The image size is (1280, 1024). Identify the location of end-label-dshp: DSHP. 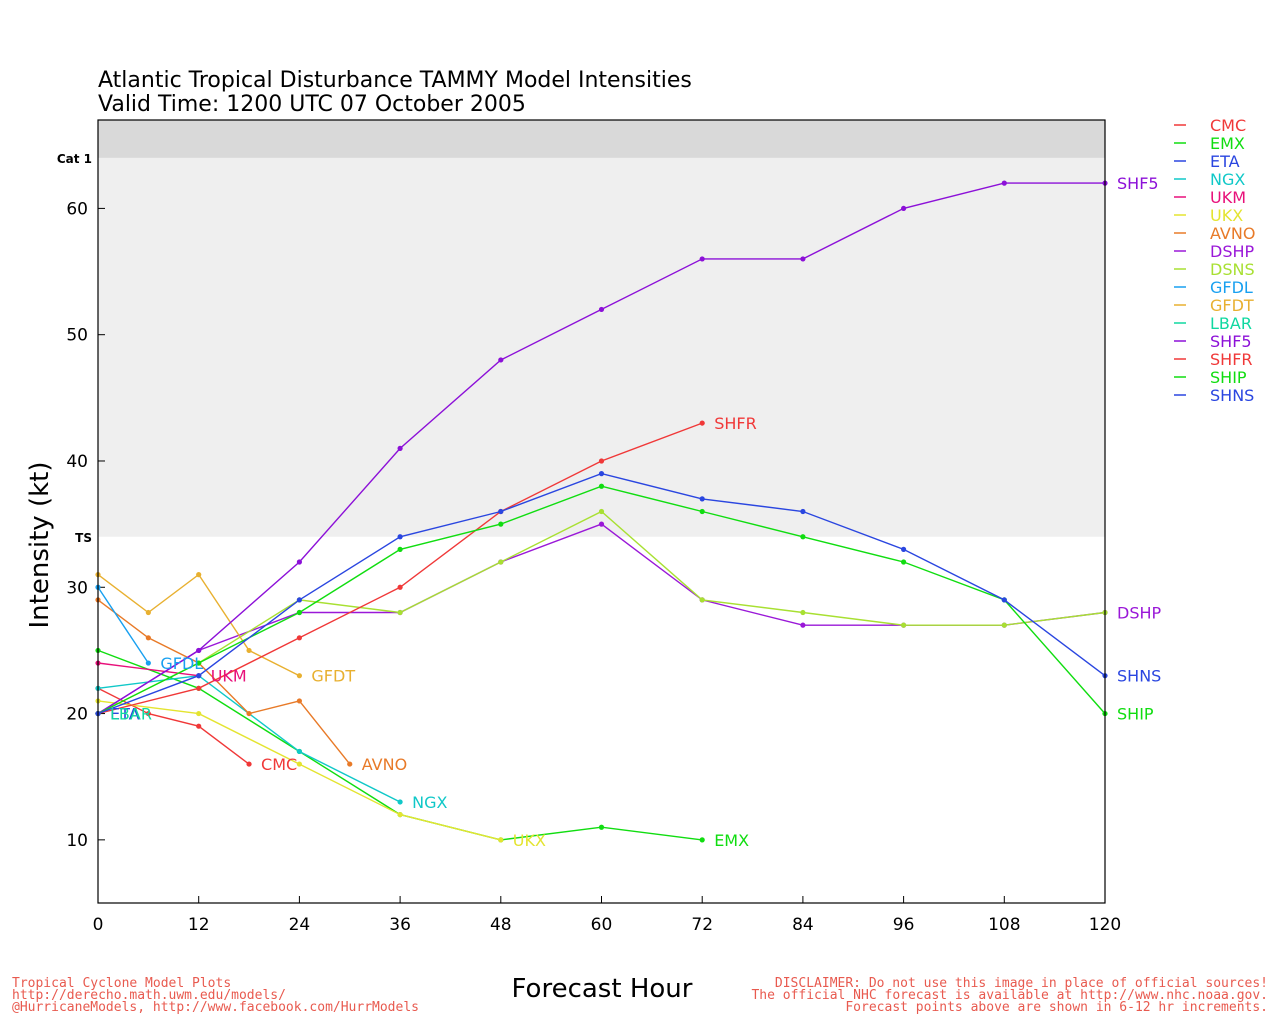
(1139, 613).